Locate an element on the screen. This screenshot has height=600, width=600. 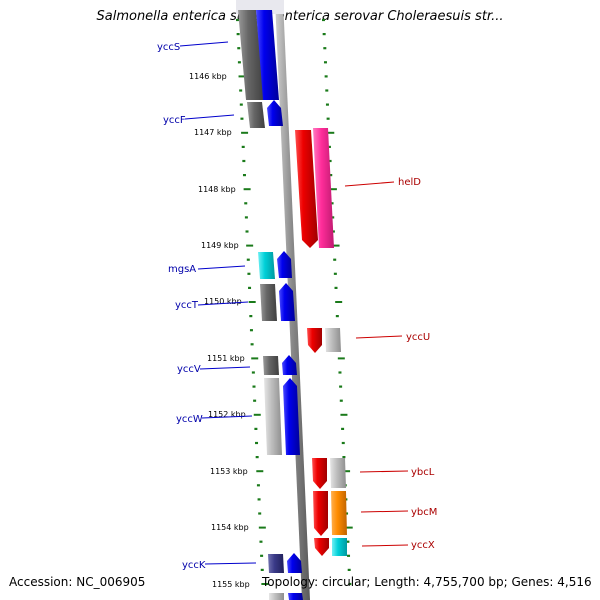
right-gene-labels: helD yccU ybcL ybcM yccX is located at coordinates (390, 364).